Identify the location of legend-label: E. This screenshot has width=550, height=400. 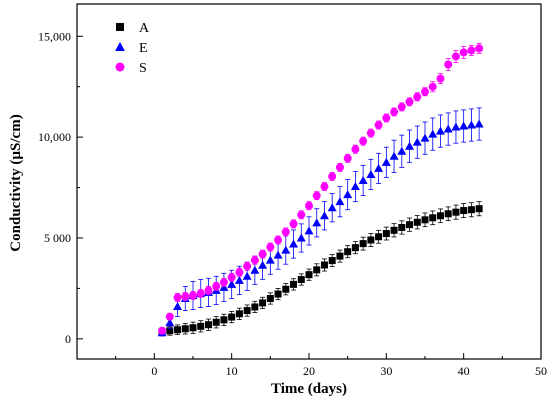
(143, 48).